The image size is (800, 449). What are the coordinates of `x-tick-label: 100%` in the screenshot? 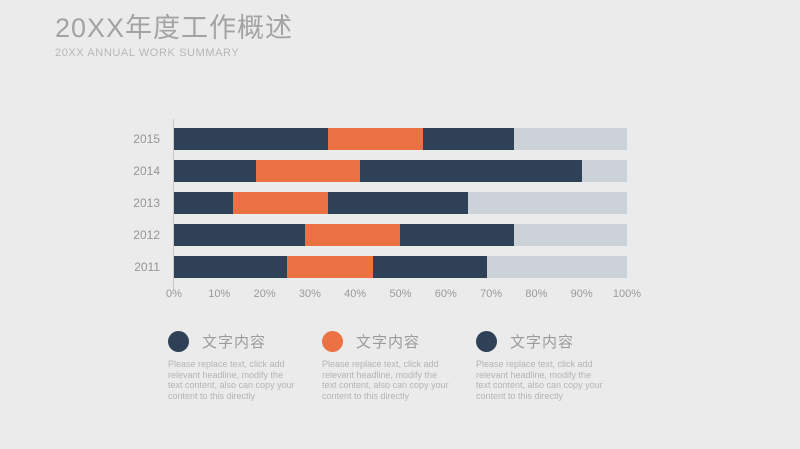 It's located at (627, 294).